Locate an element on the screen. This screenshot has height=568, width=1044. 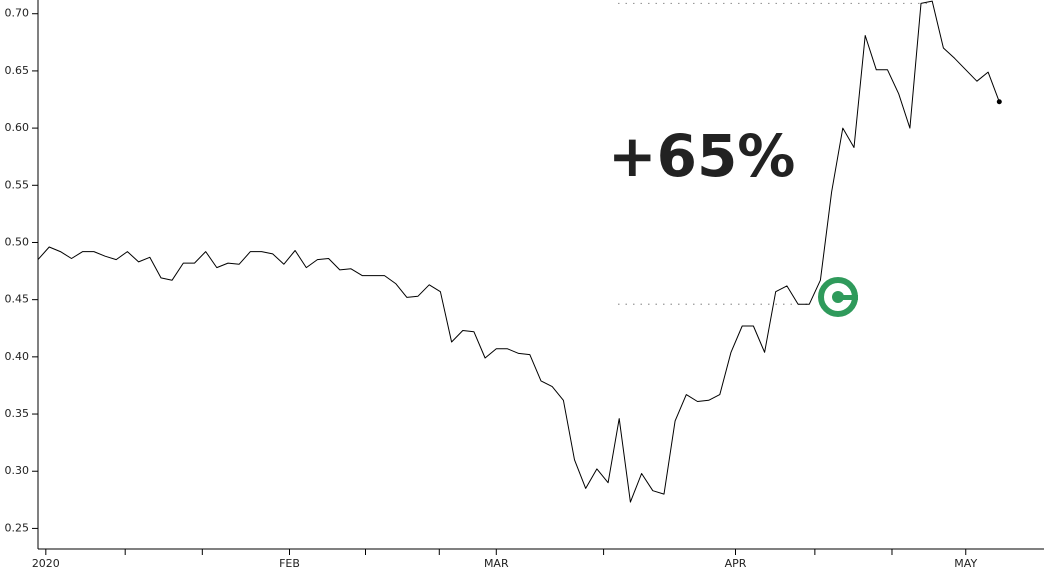
y-tick-label: 0.55 is located at coordinates (17, 184).